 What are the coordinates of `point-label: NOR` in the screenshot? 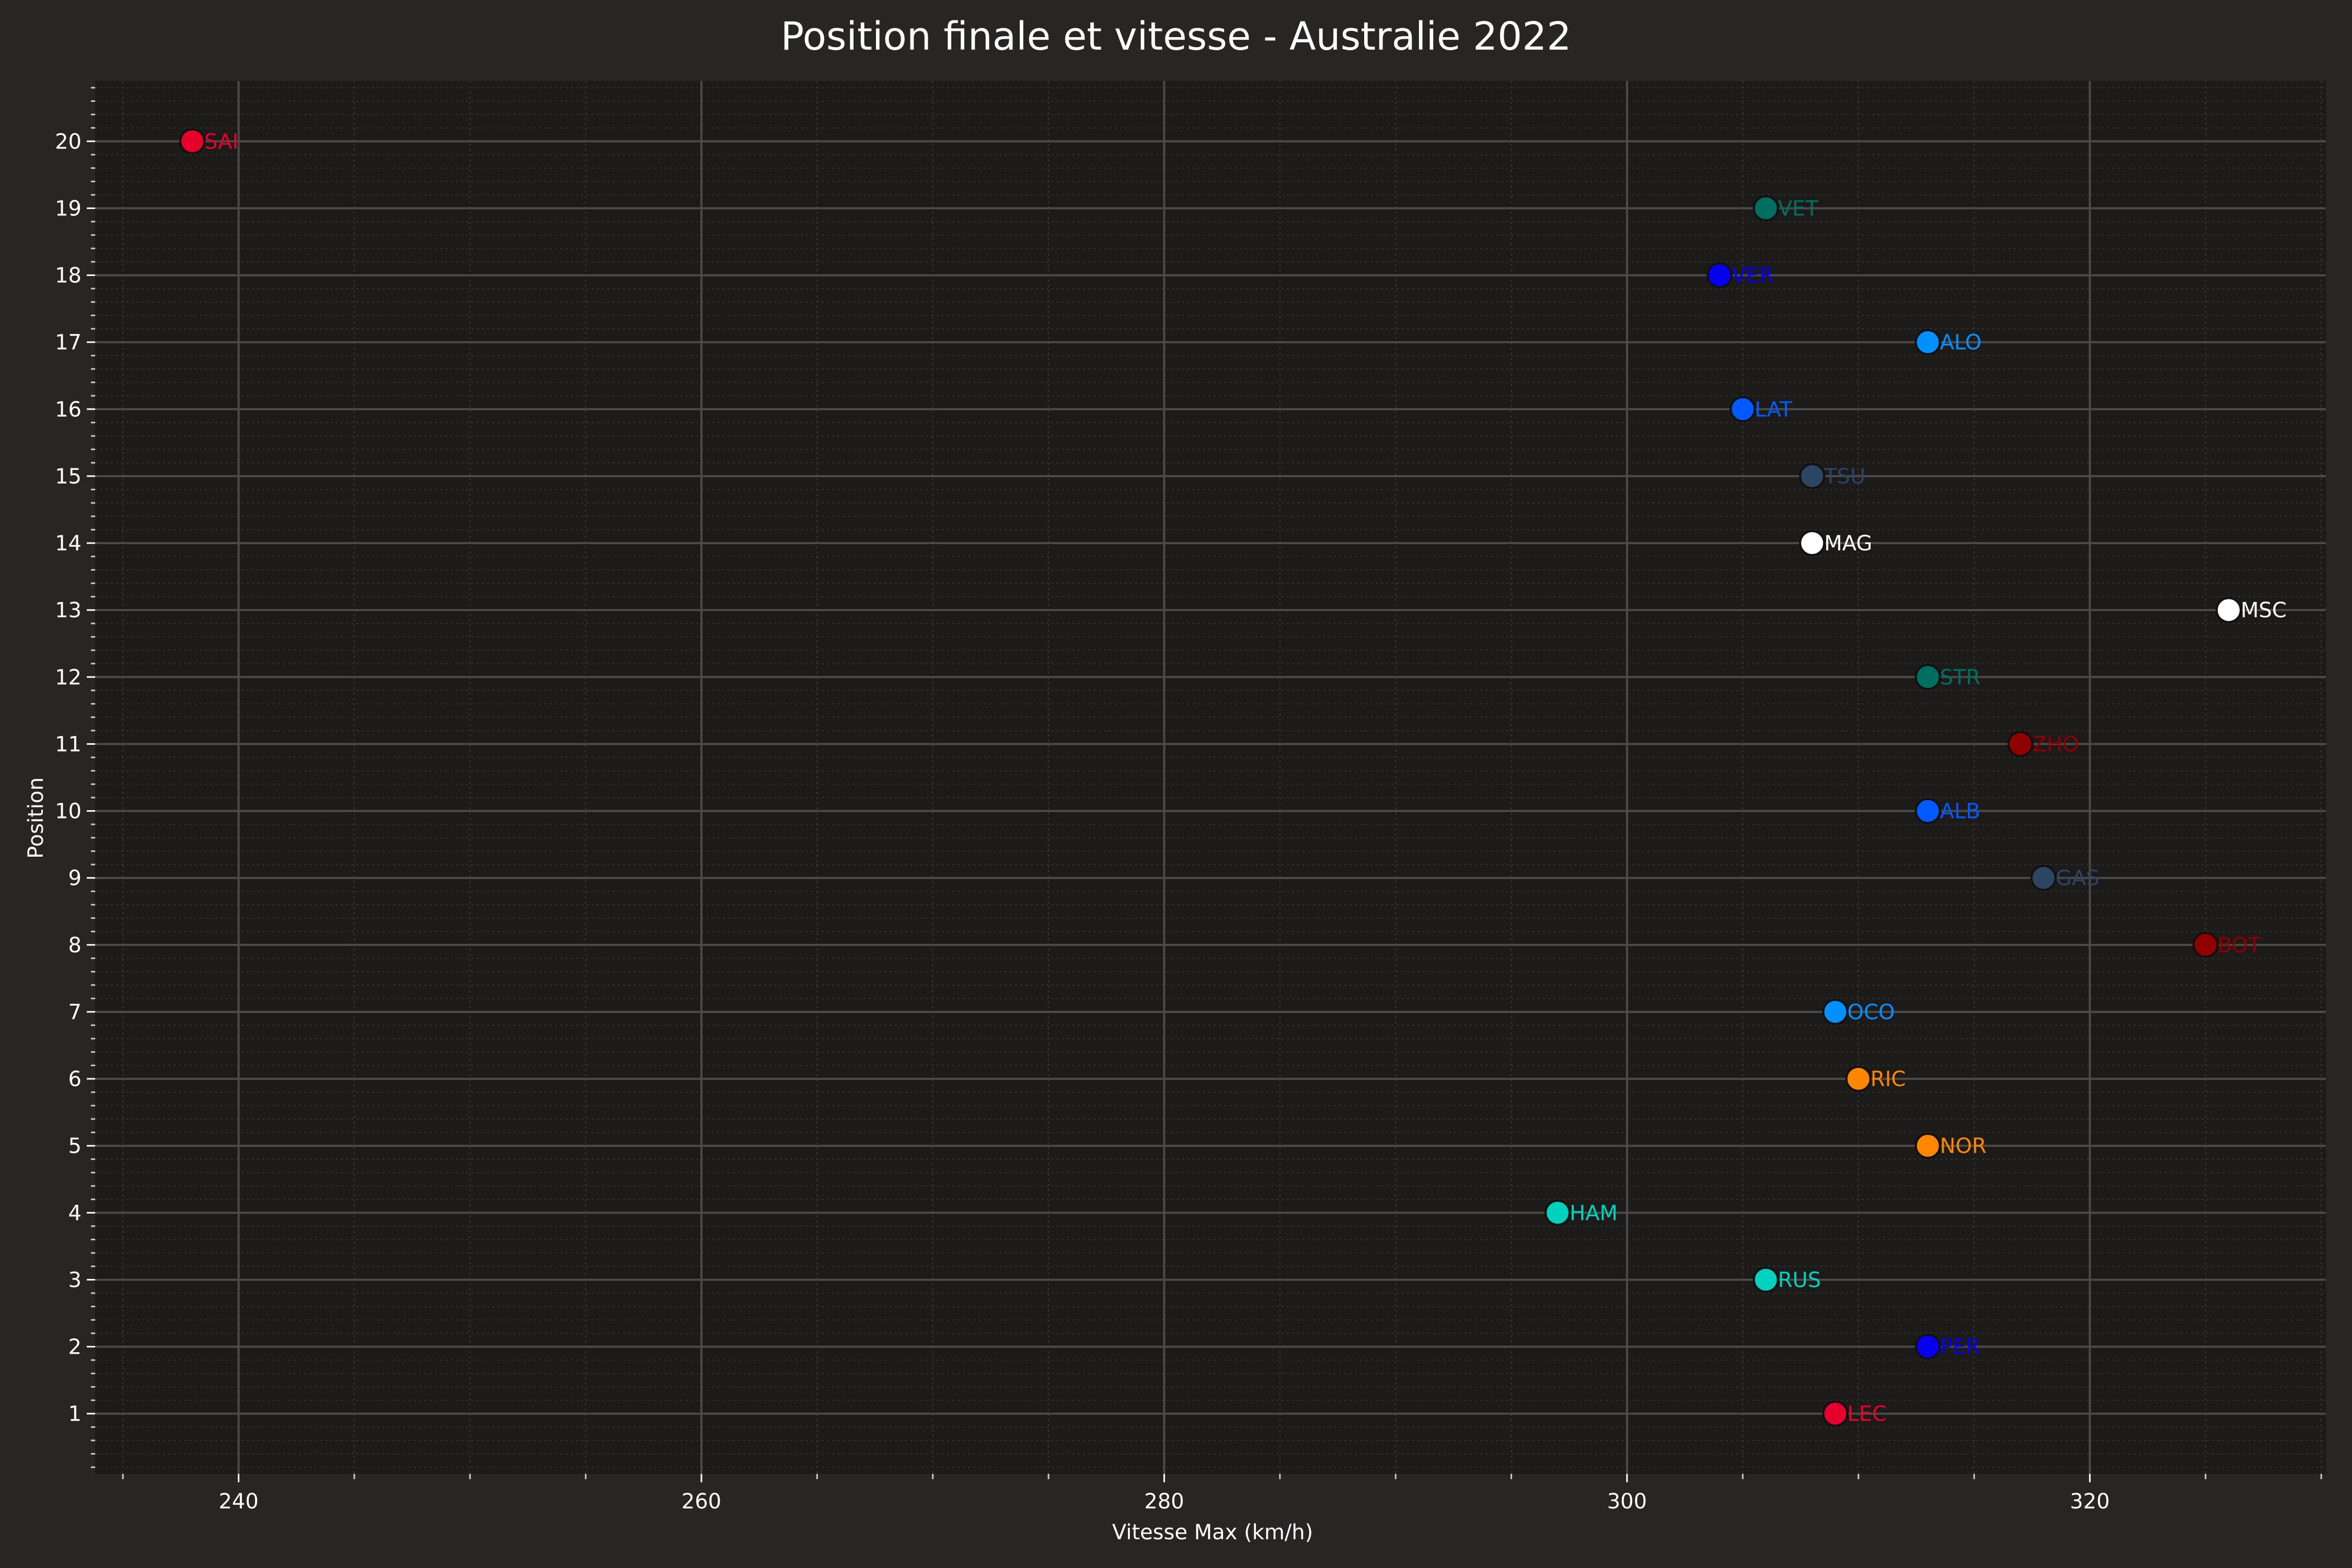 It's located at (1963, 1146).